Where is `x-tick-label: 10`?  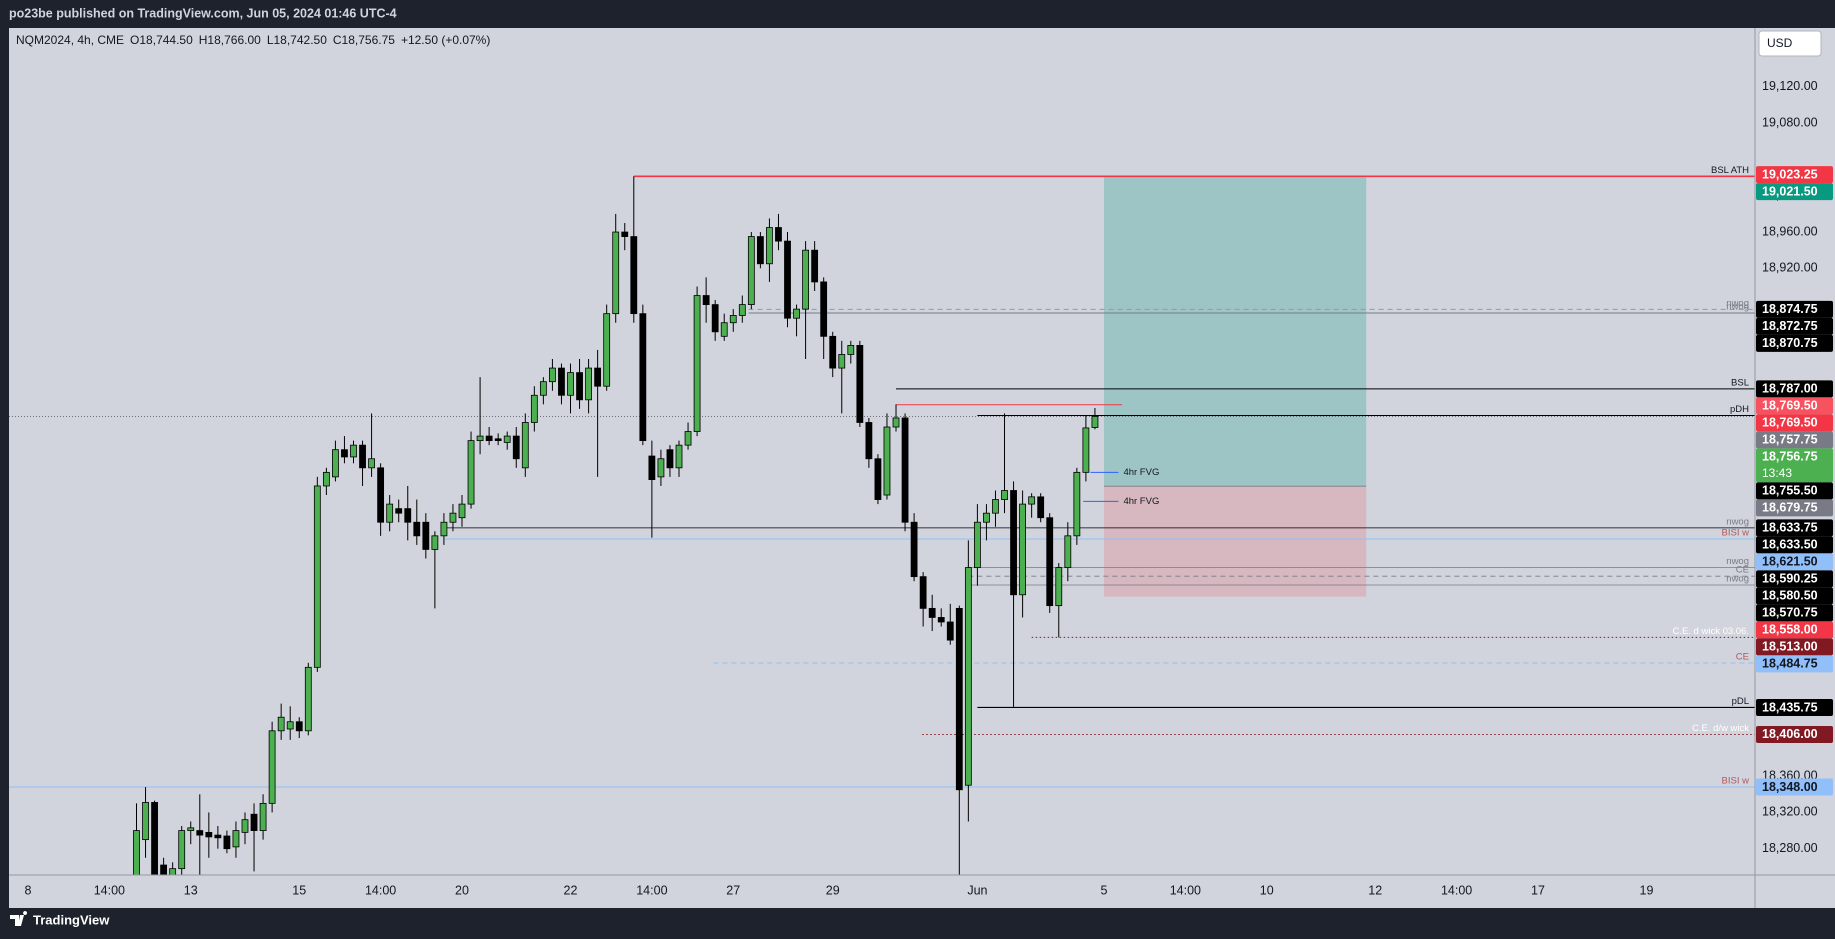 x-tick-label: 10 is located at coordinates (1267, 890).